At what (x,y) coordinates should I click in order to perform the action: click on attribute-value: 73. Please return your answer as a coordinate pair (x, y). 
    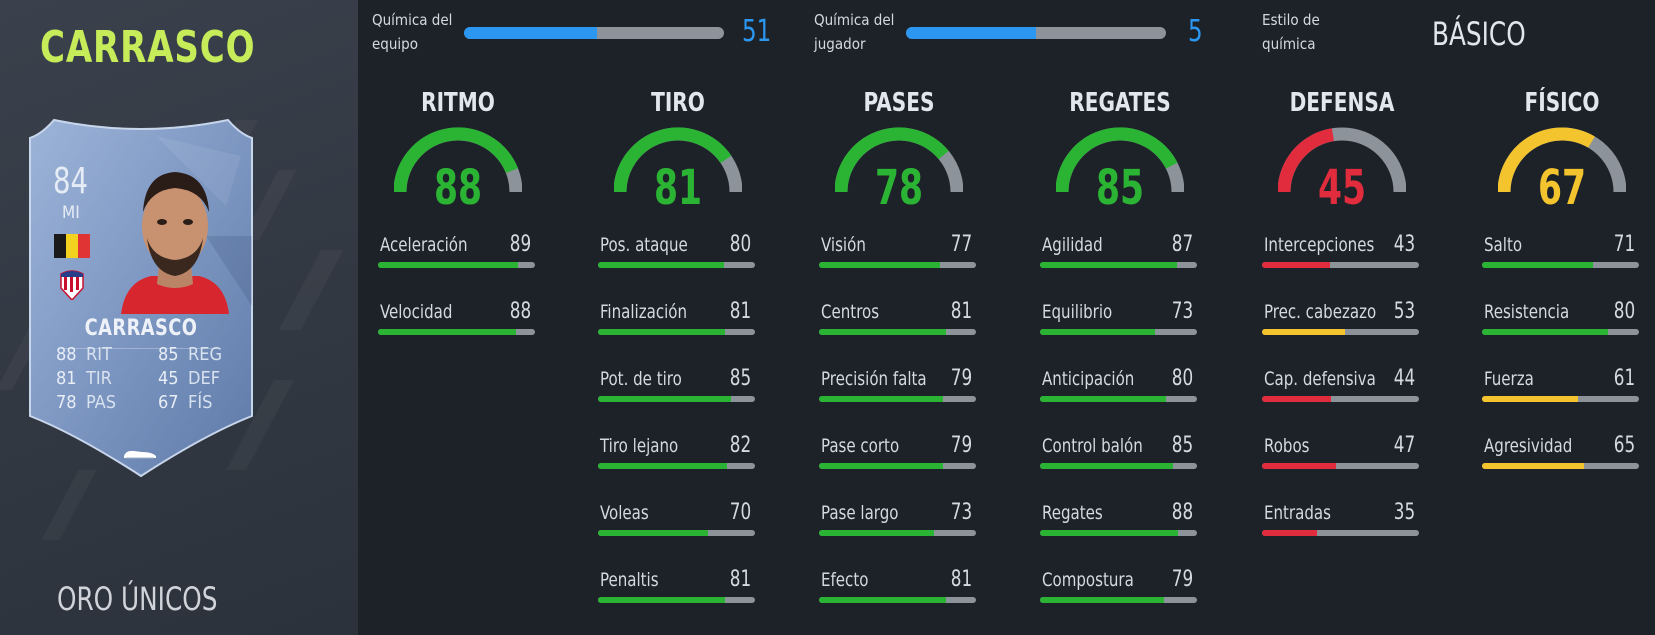
    Looking at the image, I should click on (961, 512).